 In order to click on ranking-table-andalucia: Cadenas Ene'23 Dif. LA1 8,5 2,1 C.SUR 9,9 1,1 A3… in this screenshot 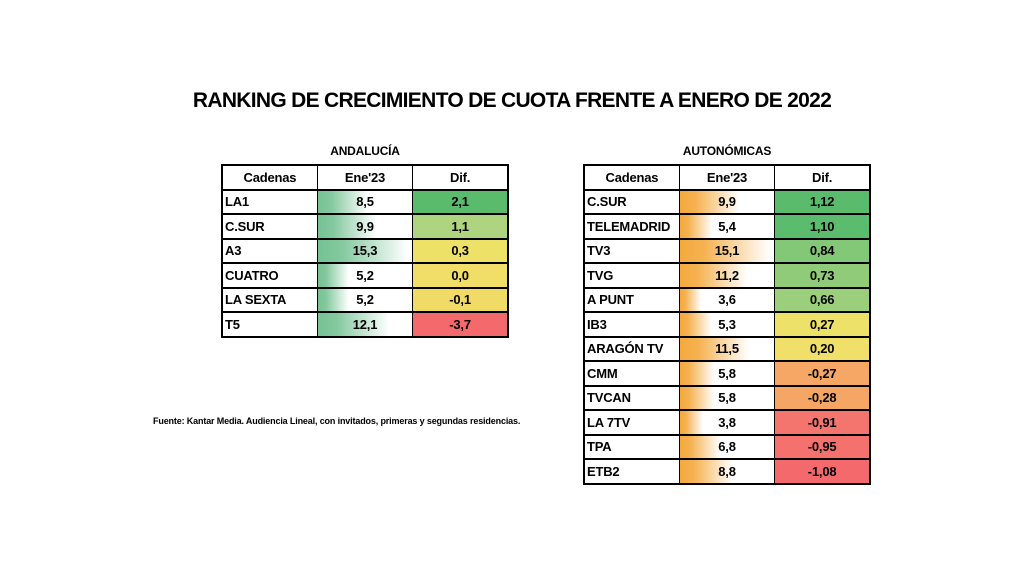, I will do `click(365, 251)`.